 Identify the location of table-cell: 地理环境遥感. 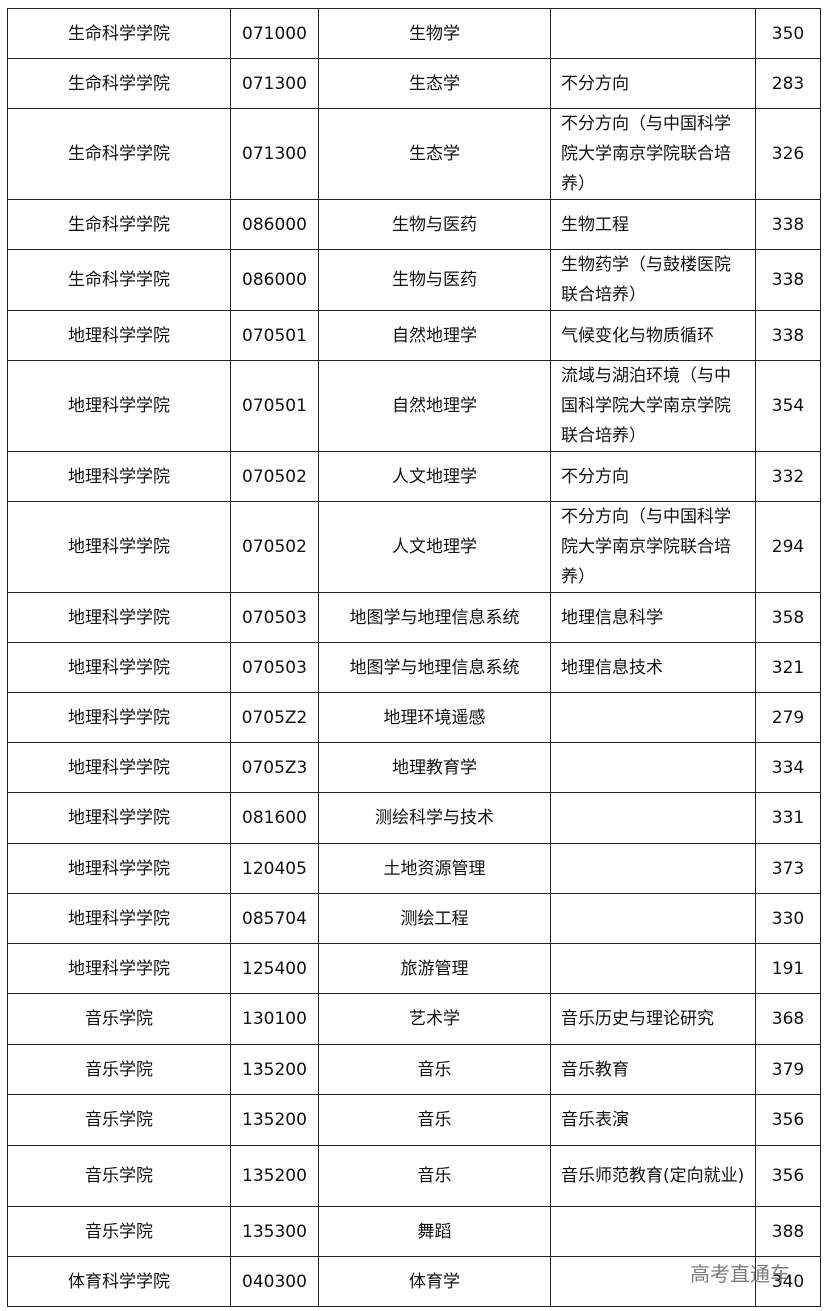
(434, 717).